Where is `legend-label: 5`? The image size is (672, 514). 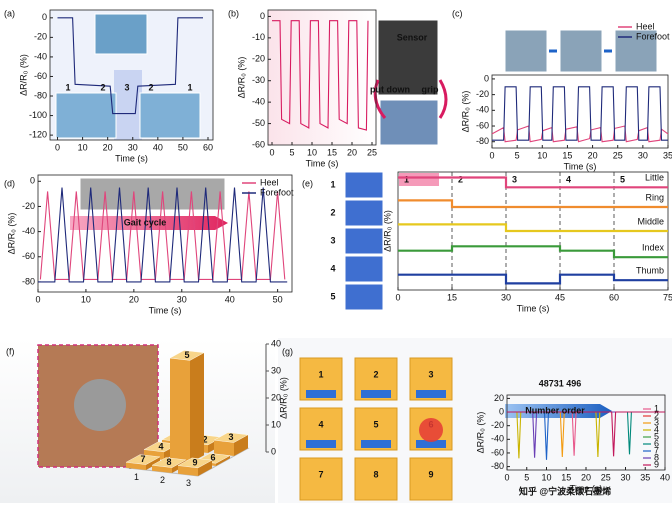
legend-label: 5 is located at coordinates (656, 436).